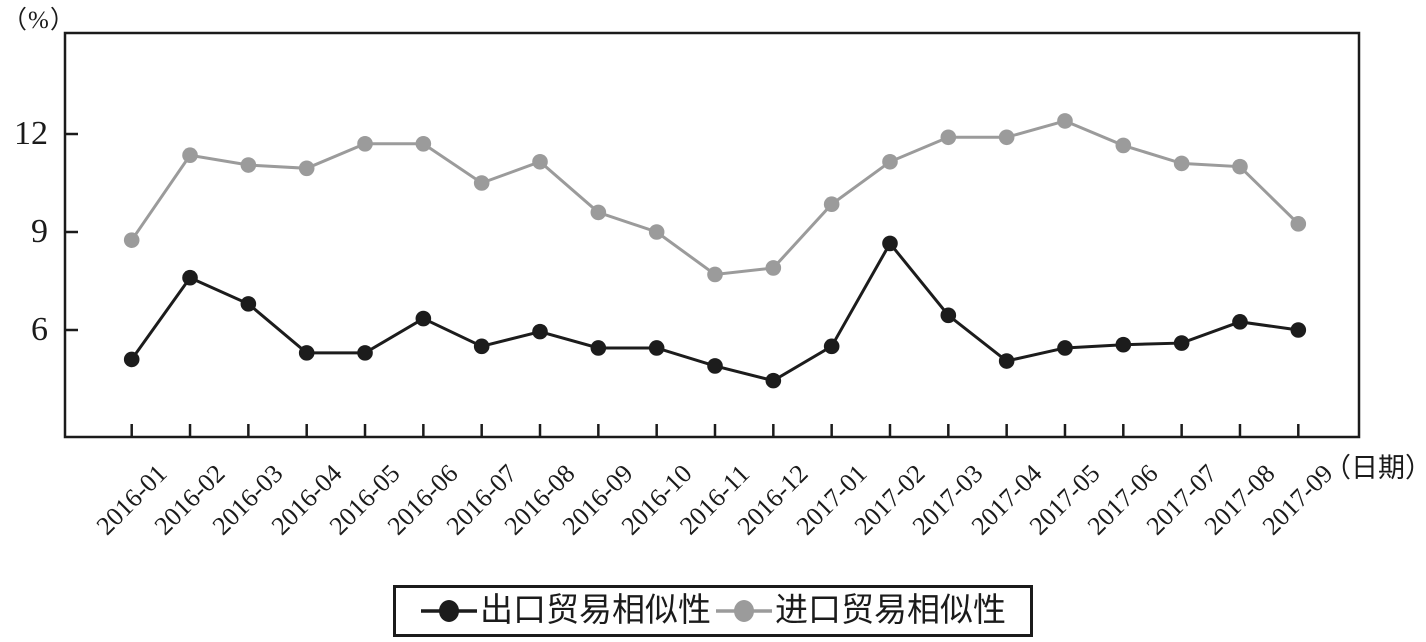  What do you see at coordinates (39, 231) in the screenshot?
I see `y-tick-label: 9` at bounding box center [39, 231].